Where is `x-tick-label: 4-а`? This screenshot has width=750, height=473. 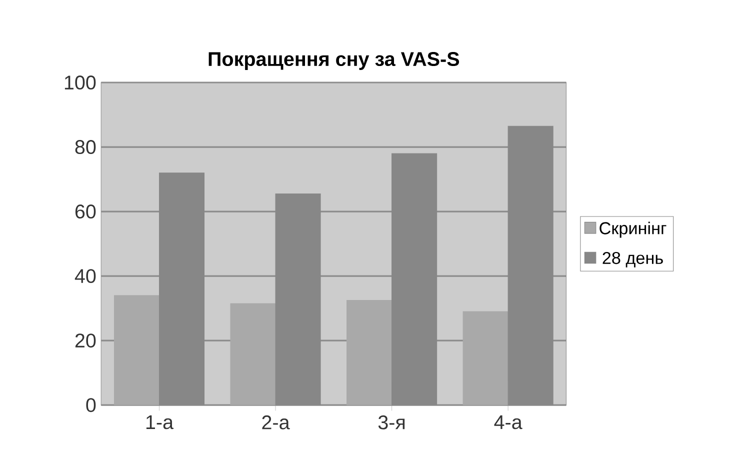 x-tick-label: 4-а is located at coordinates (508, 423).